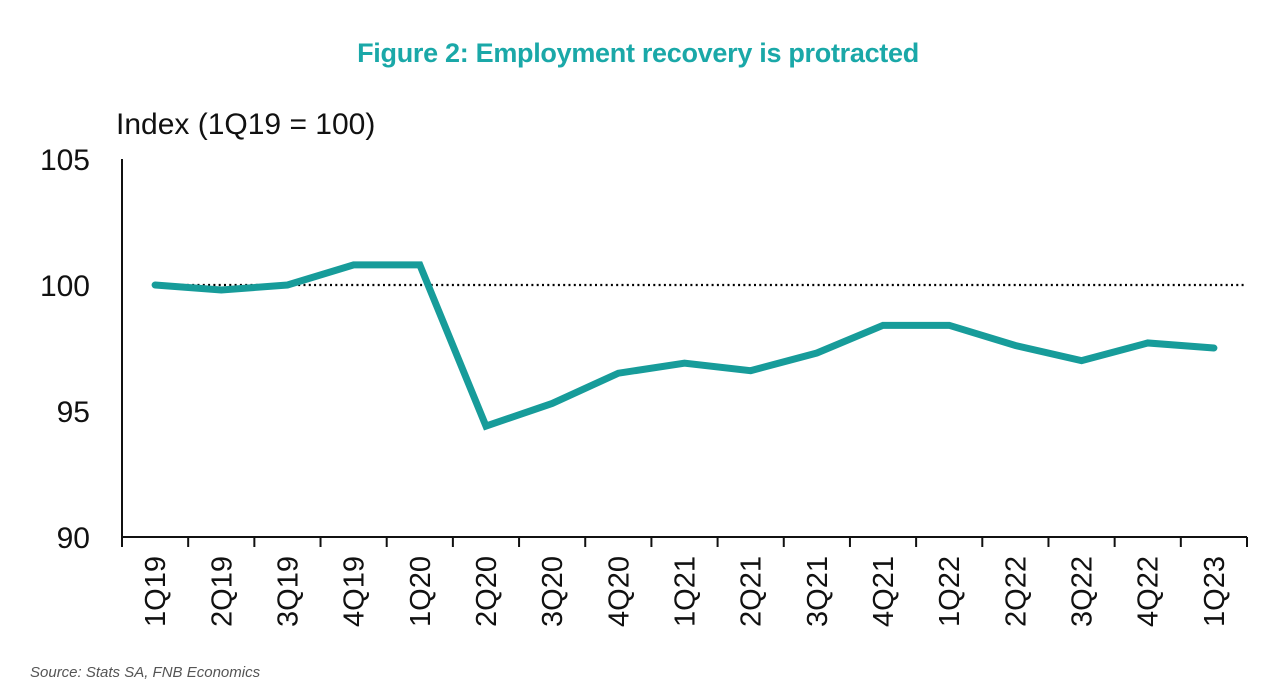  Describe the element at coordinates (156, 591) in the screenshot. I see `x-tick-label: 1Q19` at that location.